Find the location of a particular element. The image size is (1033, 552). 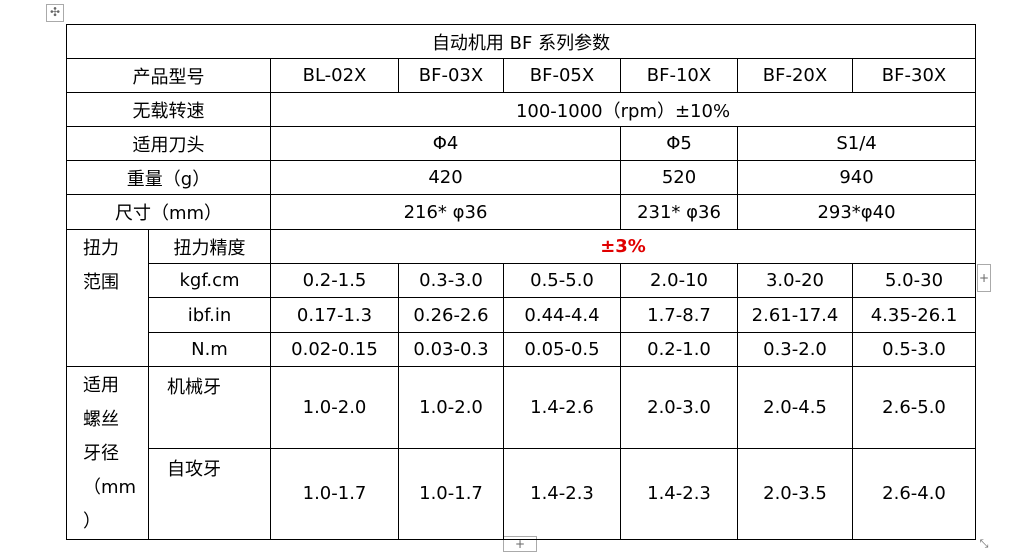

model-name: BF-03X is located at coordinates (451, 75).